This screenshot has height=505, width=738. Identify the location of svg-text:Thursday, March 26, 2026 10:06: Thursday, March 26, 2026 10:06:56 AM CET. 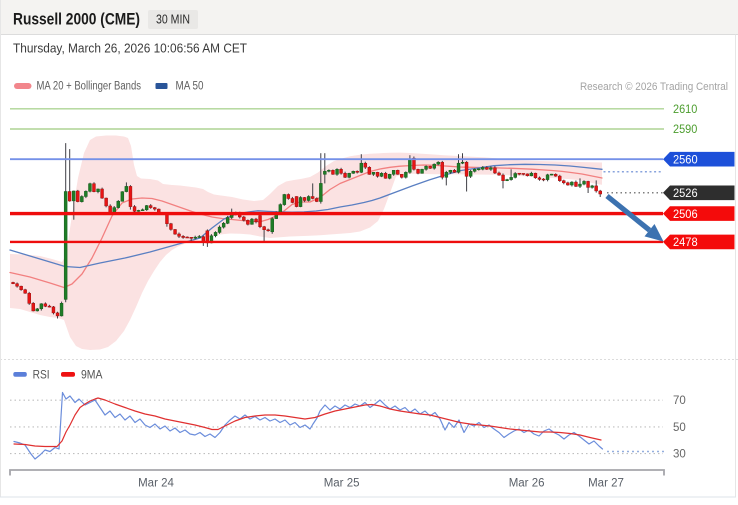
(130, 49).